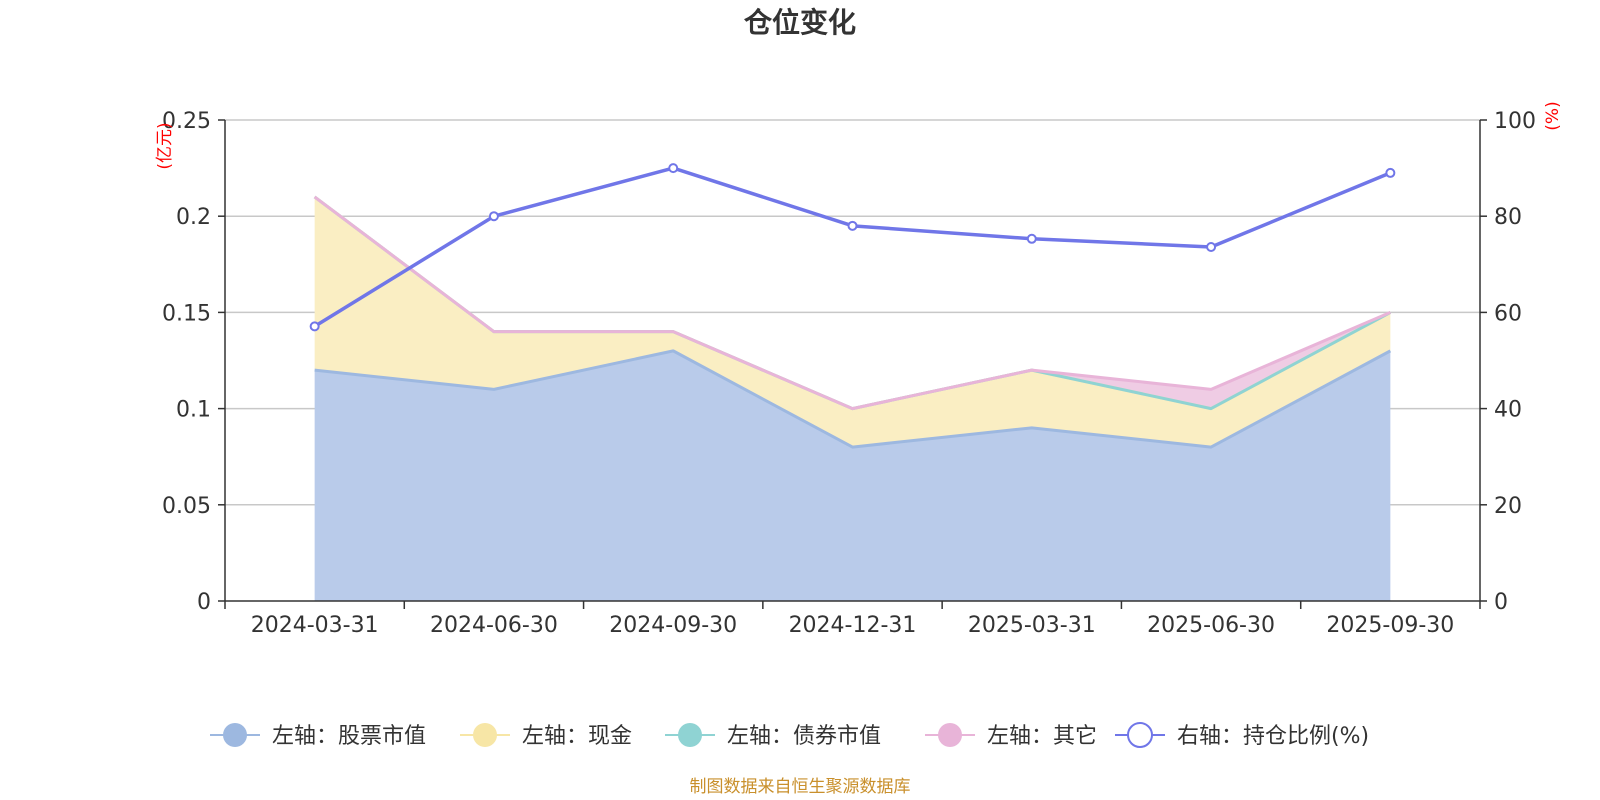 The image size is (1600, 800). I want to click on left-axis-tick-label: 0.25, so click(186, 121).